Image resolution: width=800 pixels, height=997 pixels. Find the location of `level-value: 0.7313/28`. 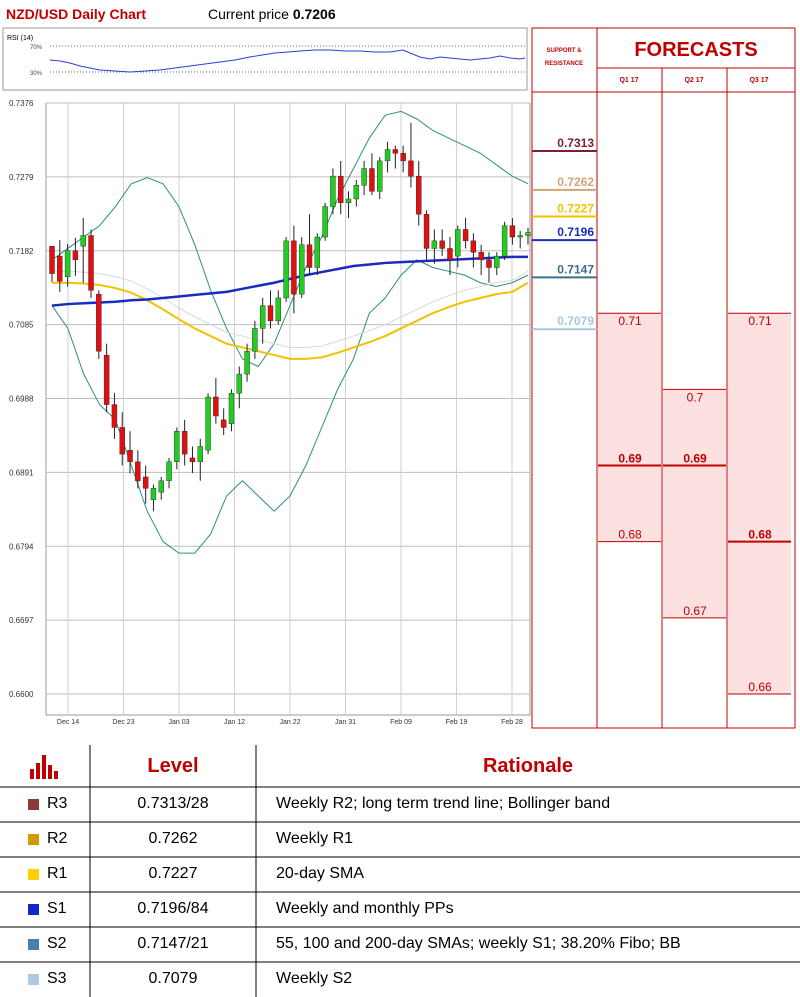

level-value: 0.7313/28 is located at coordinates (173, 803).